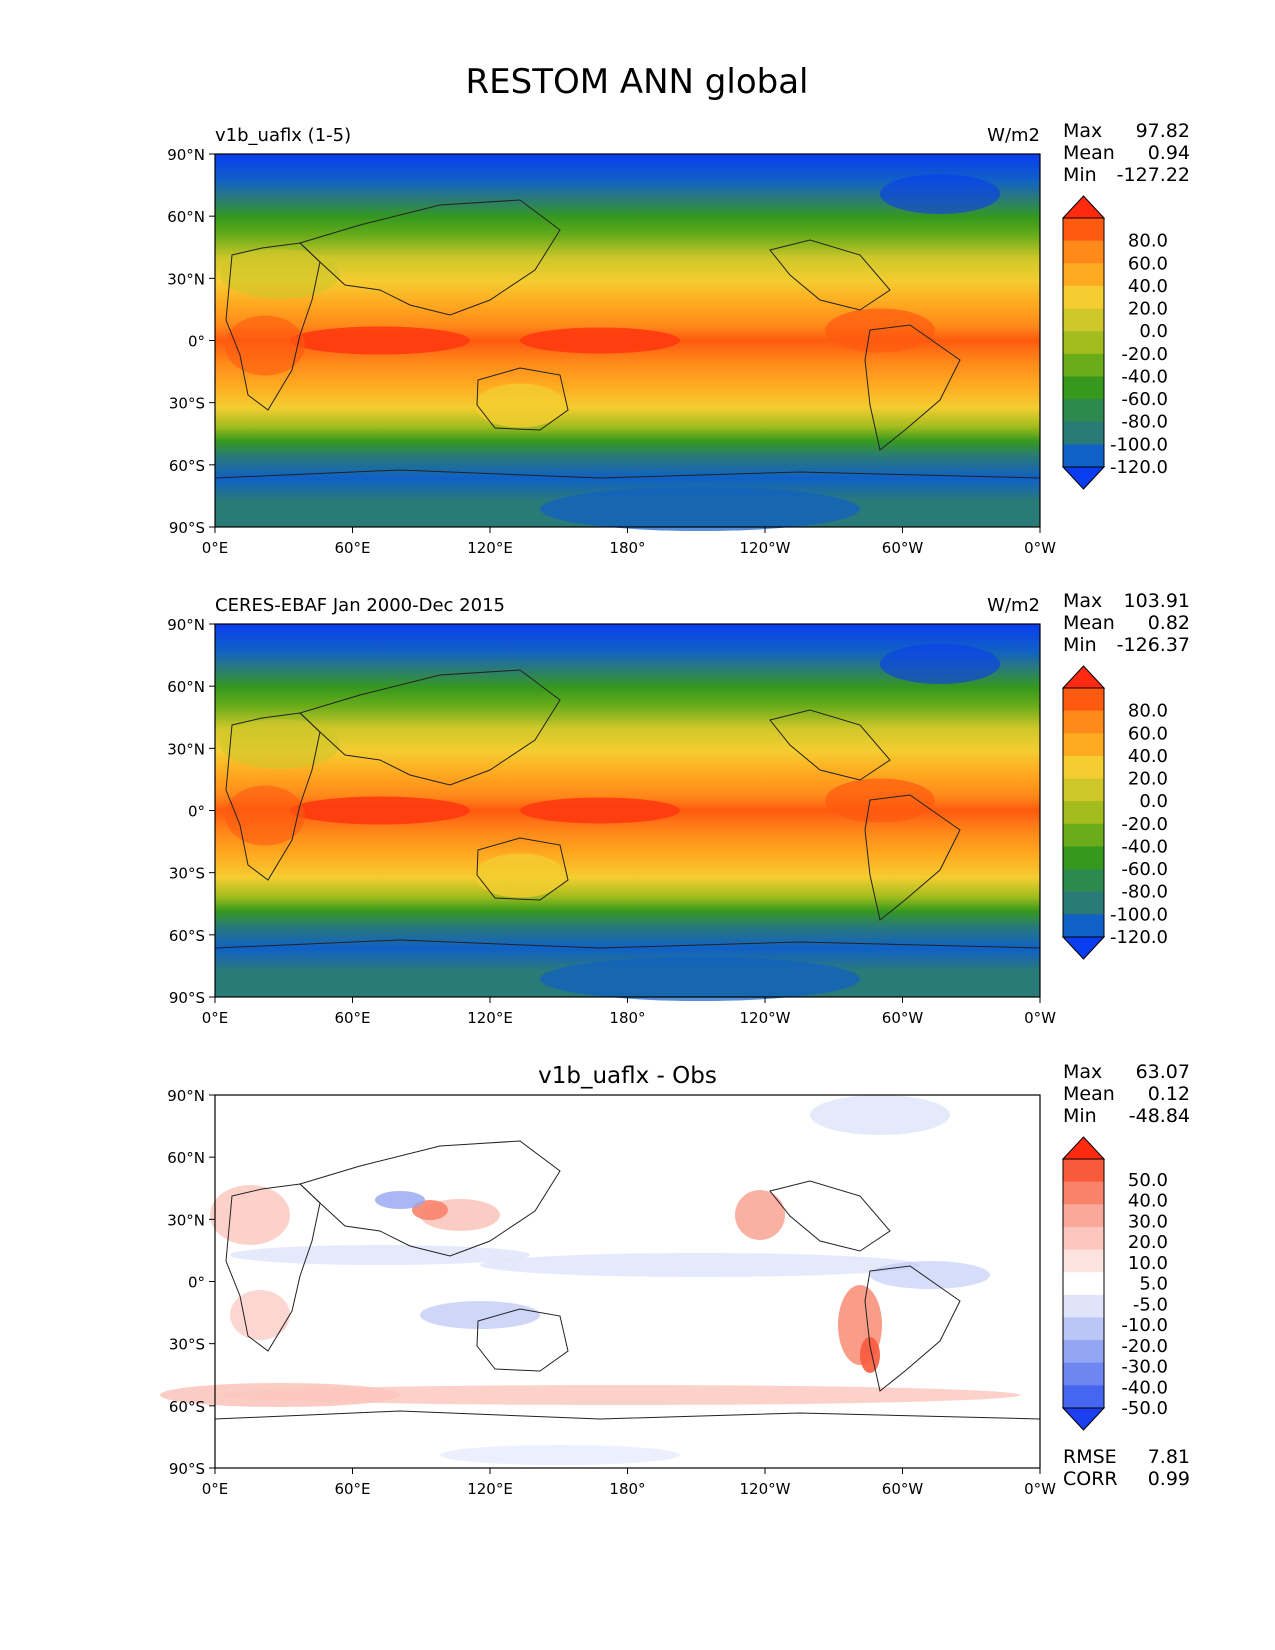 This screenshot has width=1275, height=1650. What do you see at coordinates (1083, 948) in the screenshot?
I see `colorbar-extend-bottom` at bounding box center [1083, 948].